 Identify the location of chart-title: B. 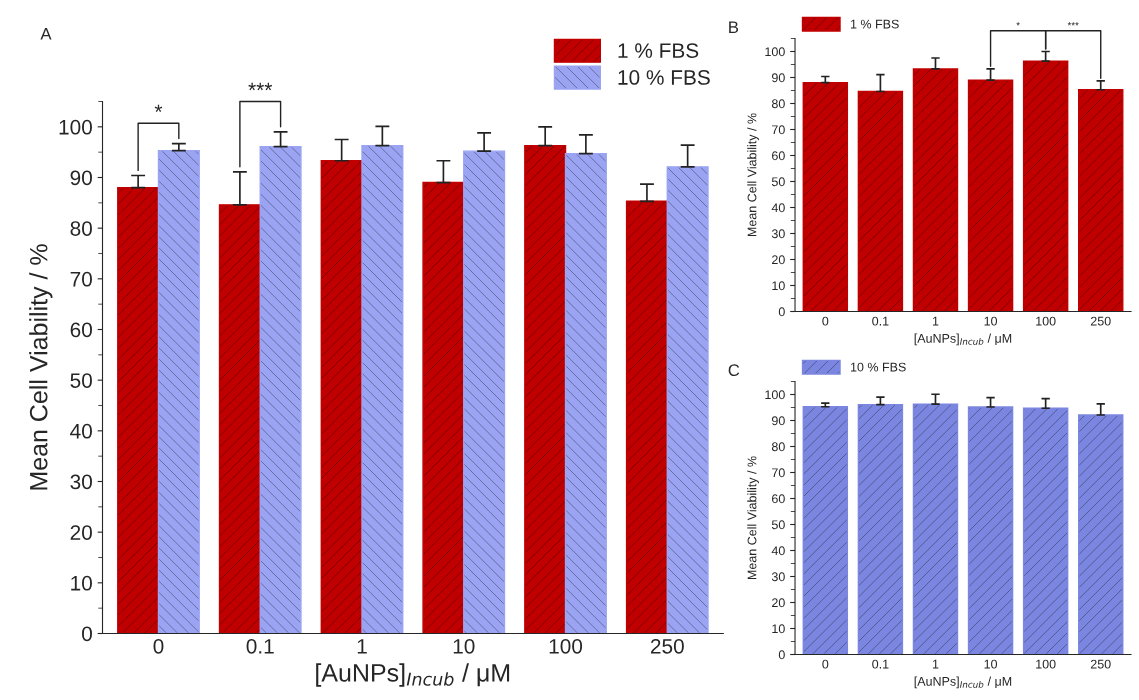
(734, 27).